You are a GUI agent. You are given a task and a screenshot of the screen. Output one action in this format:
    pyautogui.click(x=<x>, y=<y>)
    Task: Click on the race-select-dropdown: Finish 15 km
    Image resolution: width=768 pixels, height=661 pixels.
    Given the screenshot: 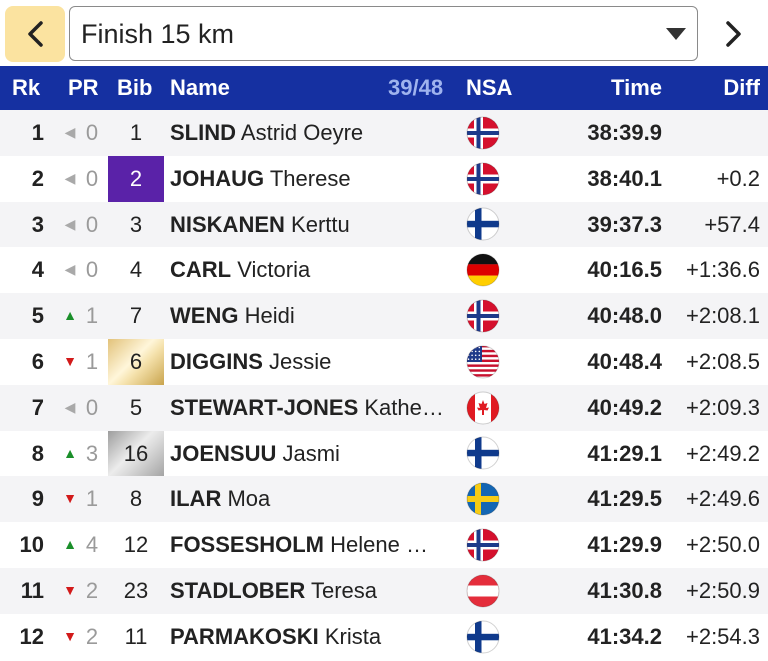 What is the action you would take?
    pyautogui.click(x=383, y=33)
    